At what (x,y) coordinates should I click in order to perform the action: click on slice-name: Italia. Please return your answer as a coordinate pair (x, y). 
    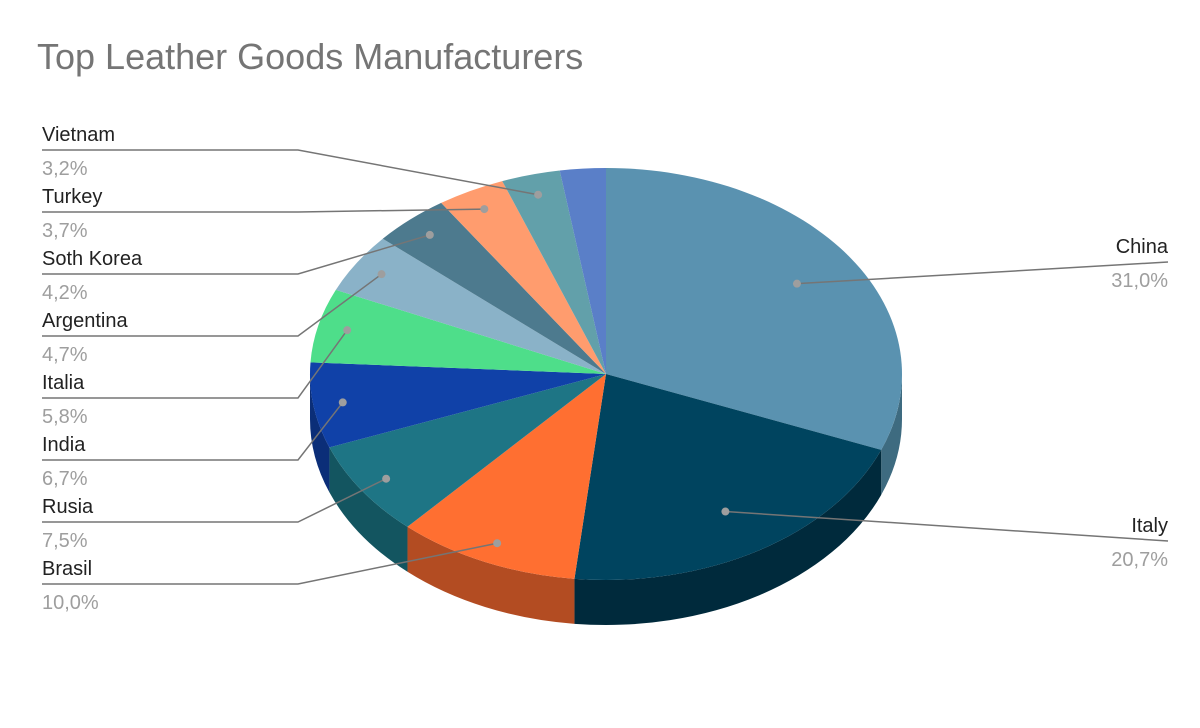
    Looking at the image, I should click on (63, 383).